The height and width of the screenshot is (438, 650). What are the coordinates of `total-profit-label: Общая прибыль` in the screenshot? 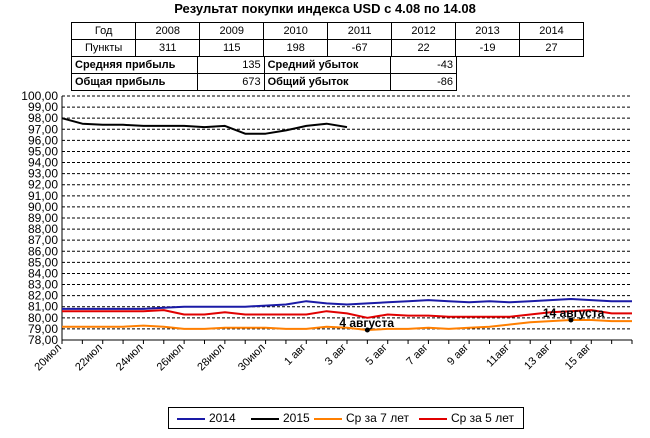 It's located at (134, 82).